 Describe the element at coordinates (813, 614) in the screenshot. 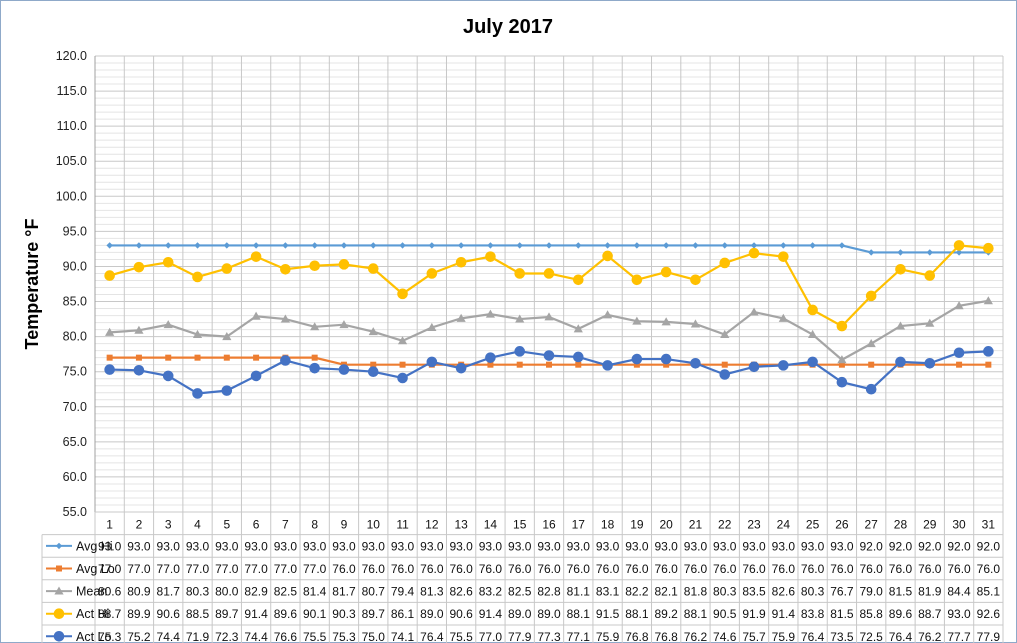

I see `data-label: 83.8` at that location.